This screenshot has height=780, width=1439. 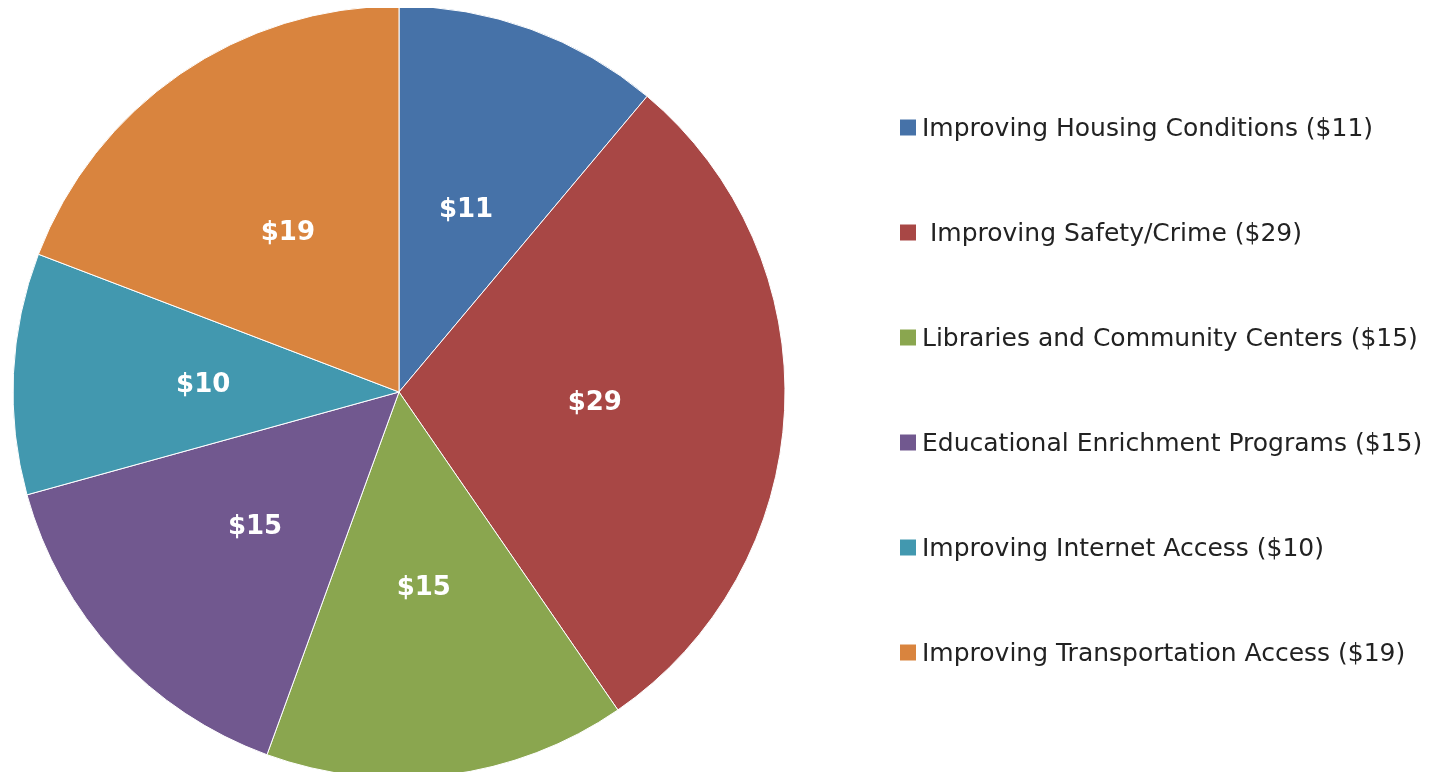 What do you see at coordinates (1164, 652) in the screenshot?
I see `legend-label: Improving Transportation Access ($19)` at bounding box center [1164, 652].